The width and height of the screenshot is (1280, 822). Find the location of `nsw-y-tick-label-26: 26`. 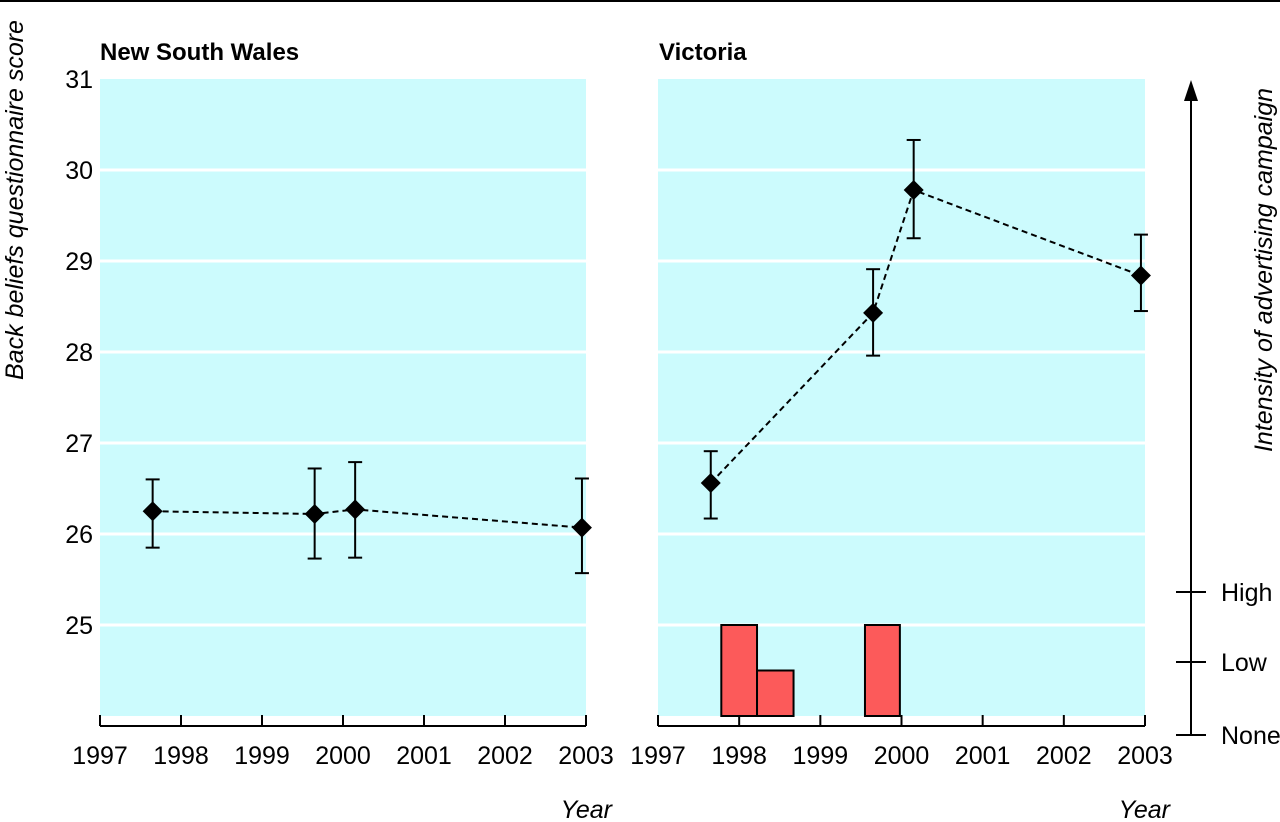

nsw-y-tick-label-26: 26 is located at coordinates (79, 535).